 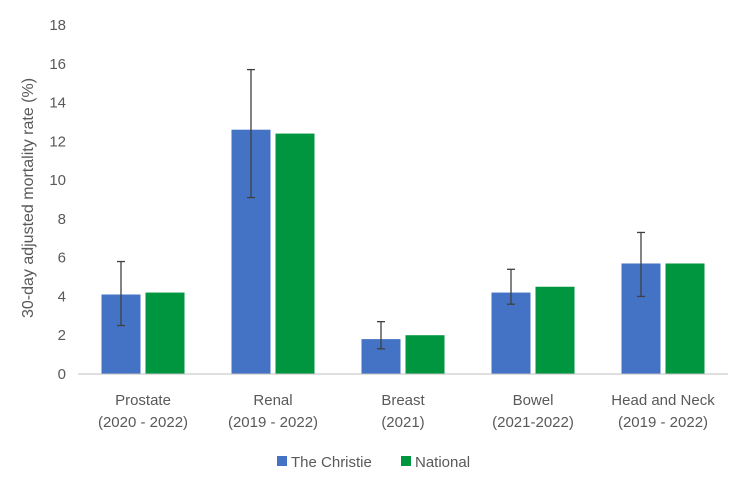 I want to click on x-category-label: Breast, so click(x=403, y=400).